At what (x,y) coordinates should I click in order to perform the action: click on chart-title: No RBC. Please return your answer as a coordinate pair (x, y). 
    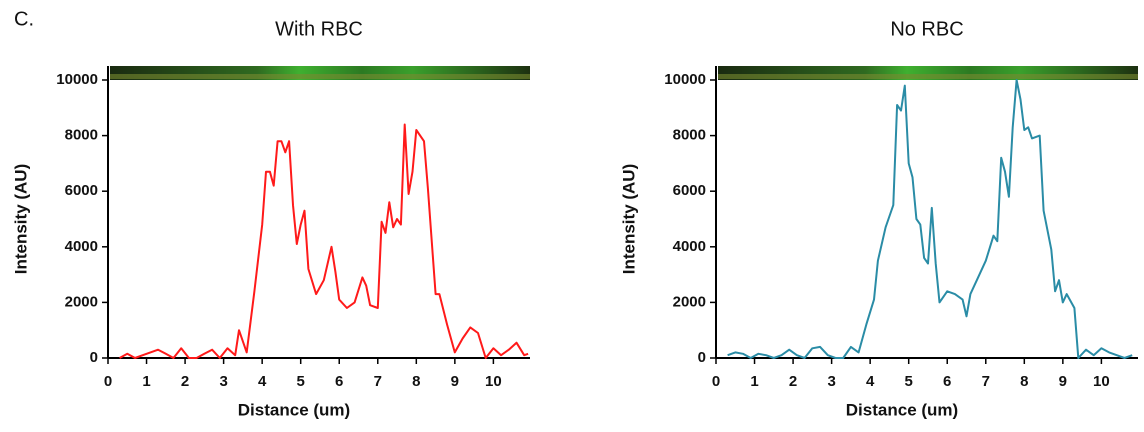
    Looking at the image, I should click on (926, 29).